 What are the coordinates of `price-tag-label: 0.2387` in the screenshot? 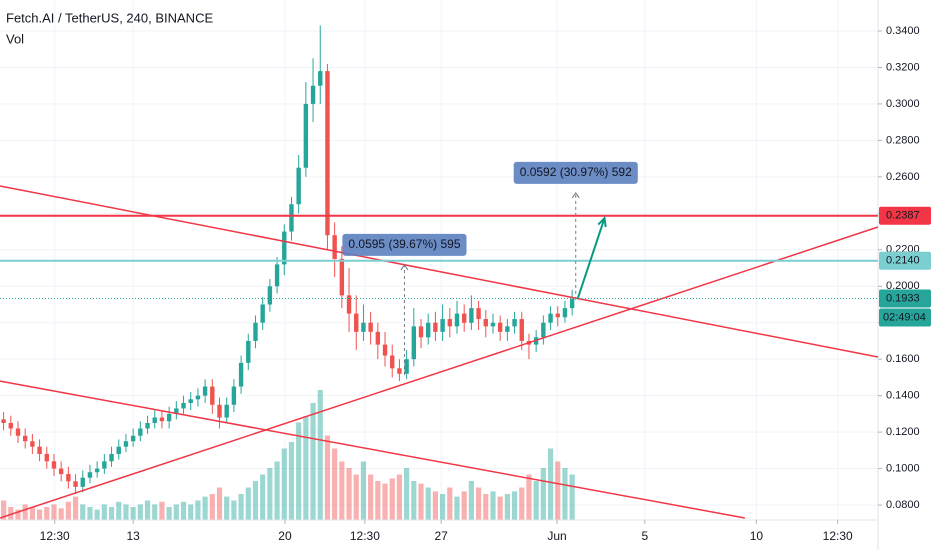 It's located at (903, 216).